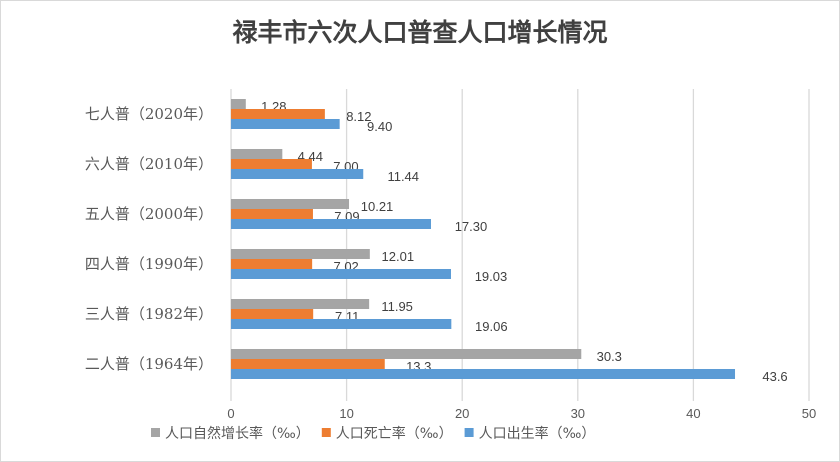 This screenshot has width=840, height=462. Describe the element at coordinates (149, 264) in the screenshot. I see `category-label: 四人普（1990年）` at that location.